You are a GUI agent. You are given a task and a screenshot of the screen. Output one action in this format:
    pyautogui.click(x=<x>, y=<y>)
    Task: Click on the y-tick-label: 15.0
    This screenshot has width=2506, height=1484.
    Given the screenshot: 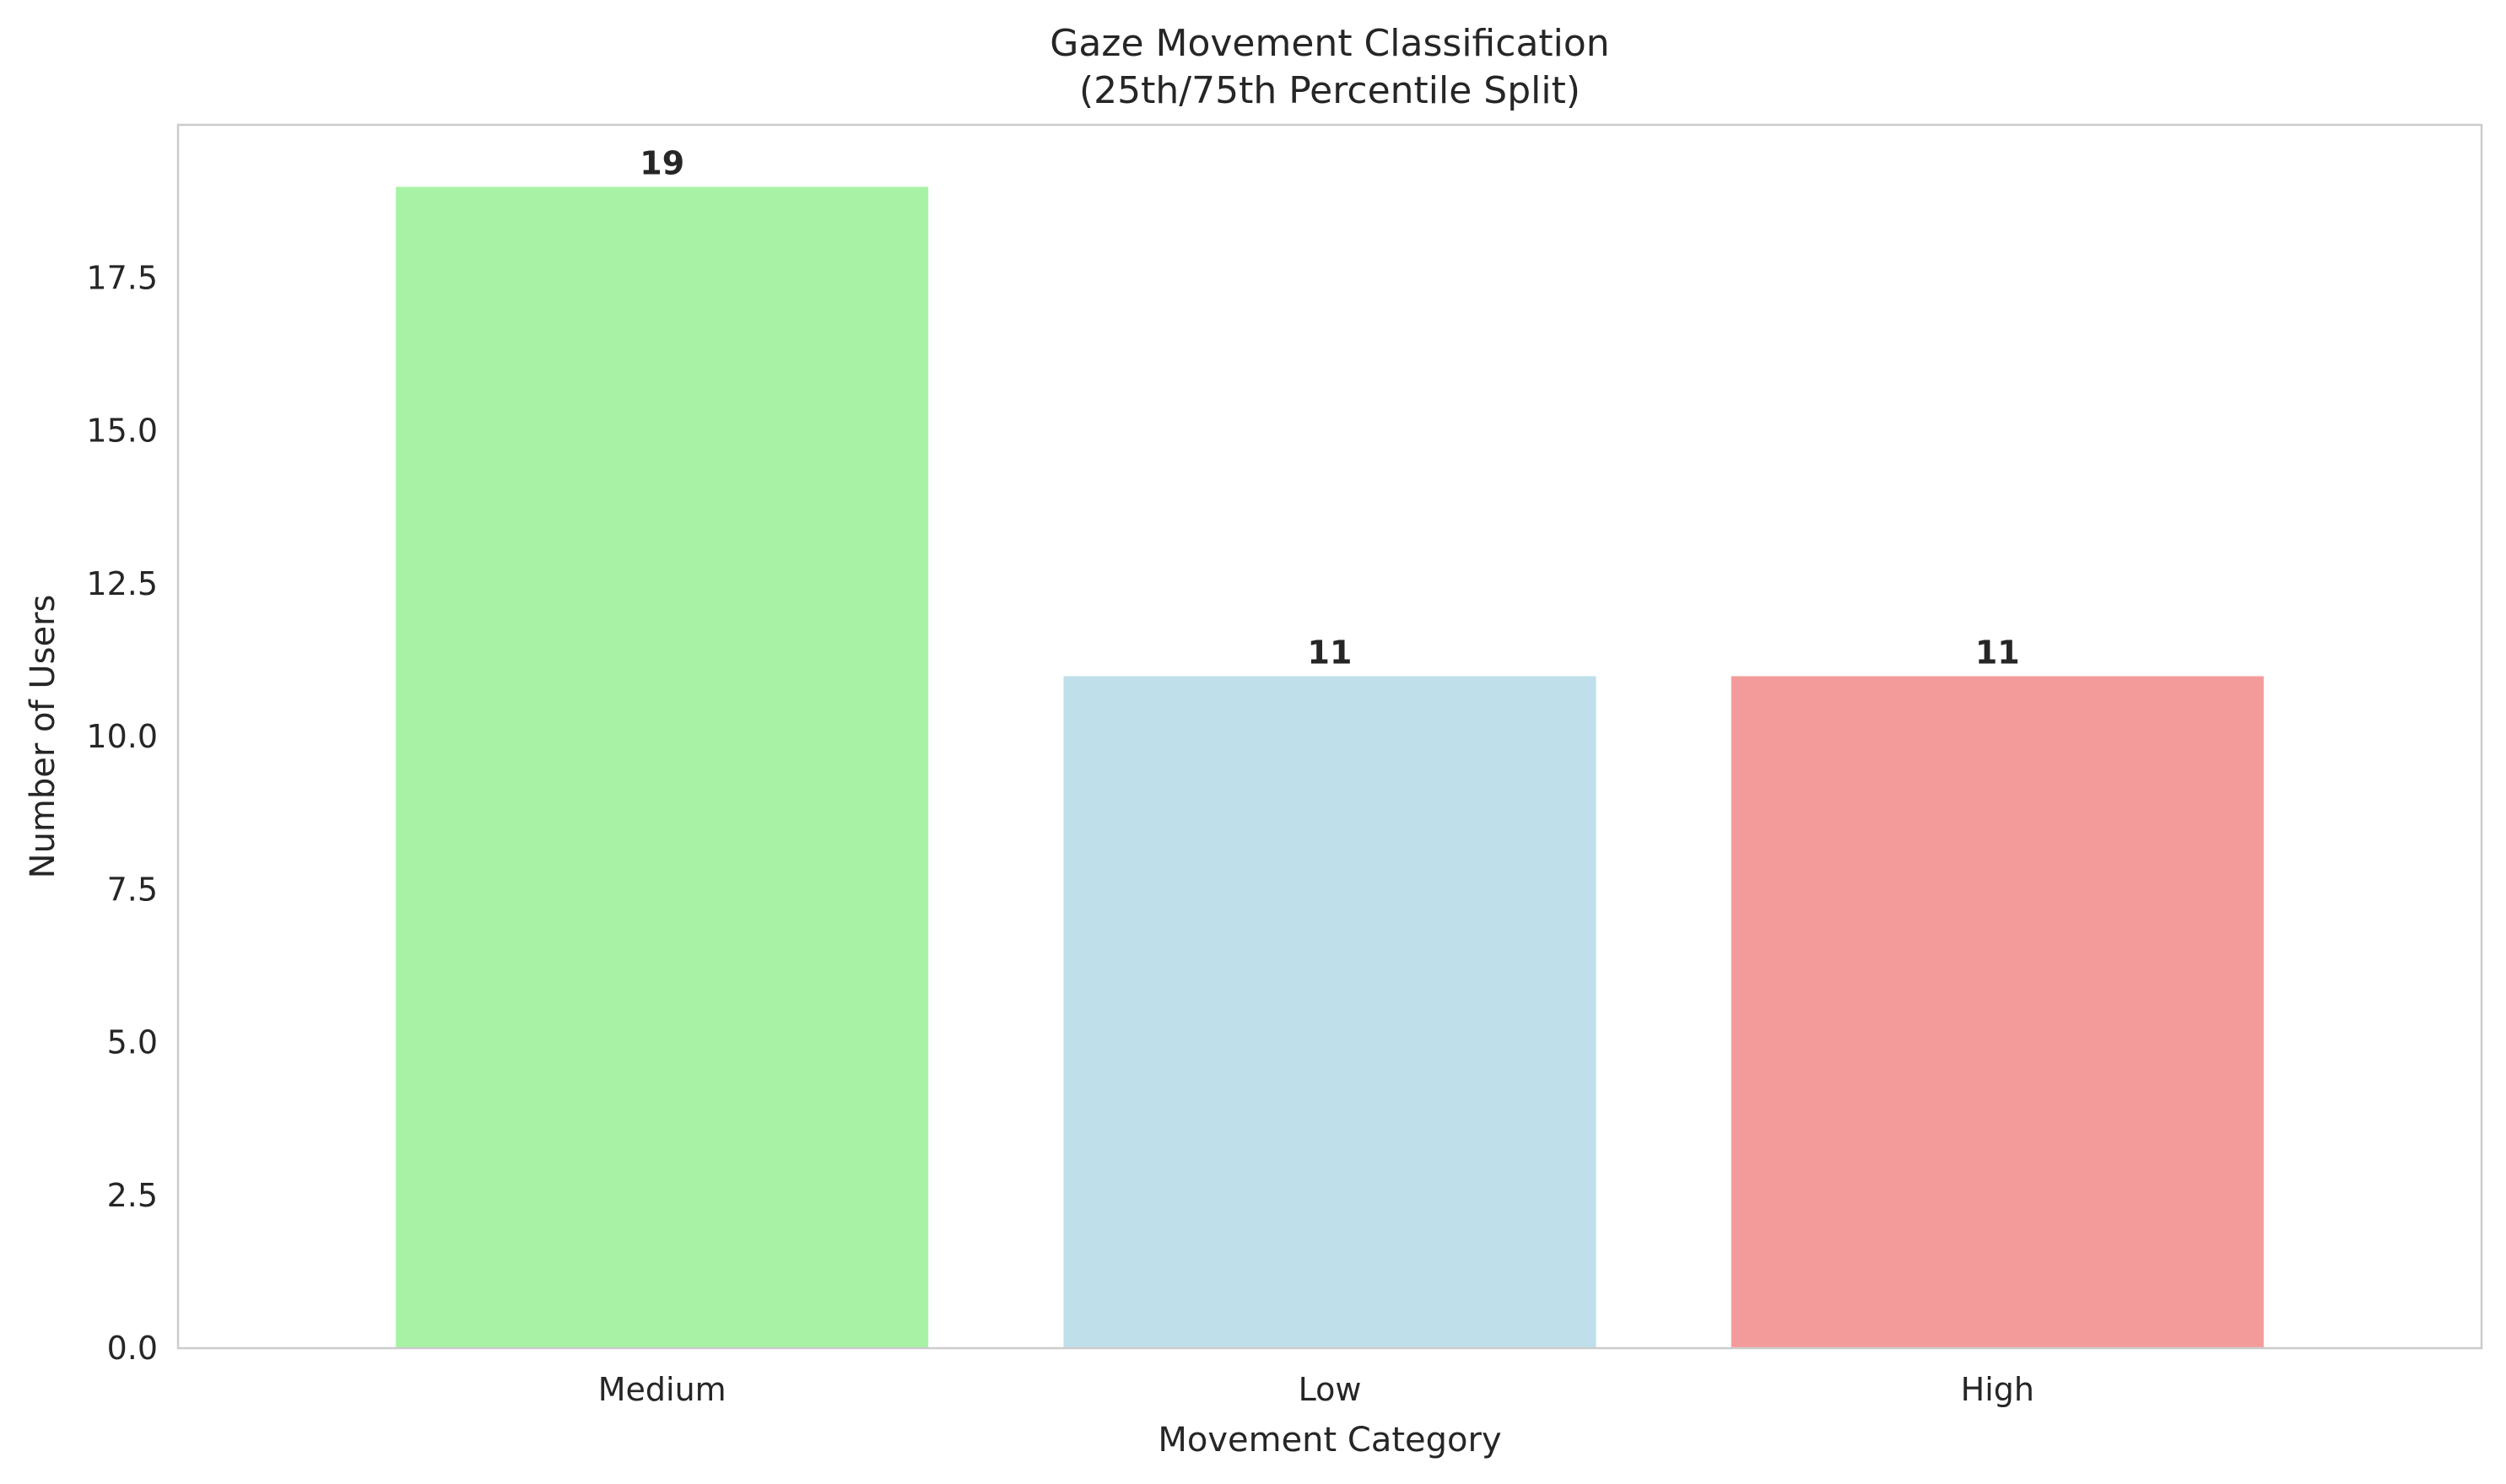 What is the action you would take?
    pyautogui.click(x=122, y=431)
    